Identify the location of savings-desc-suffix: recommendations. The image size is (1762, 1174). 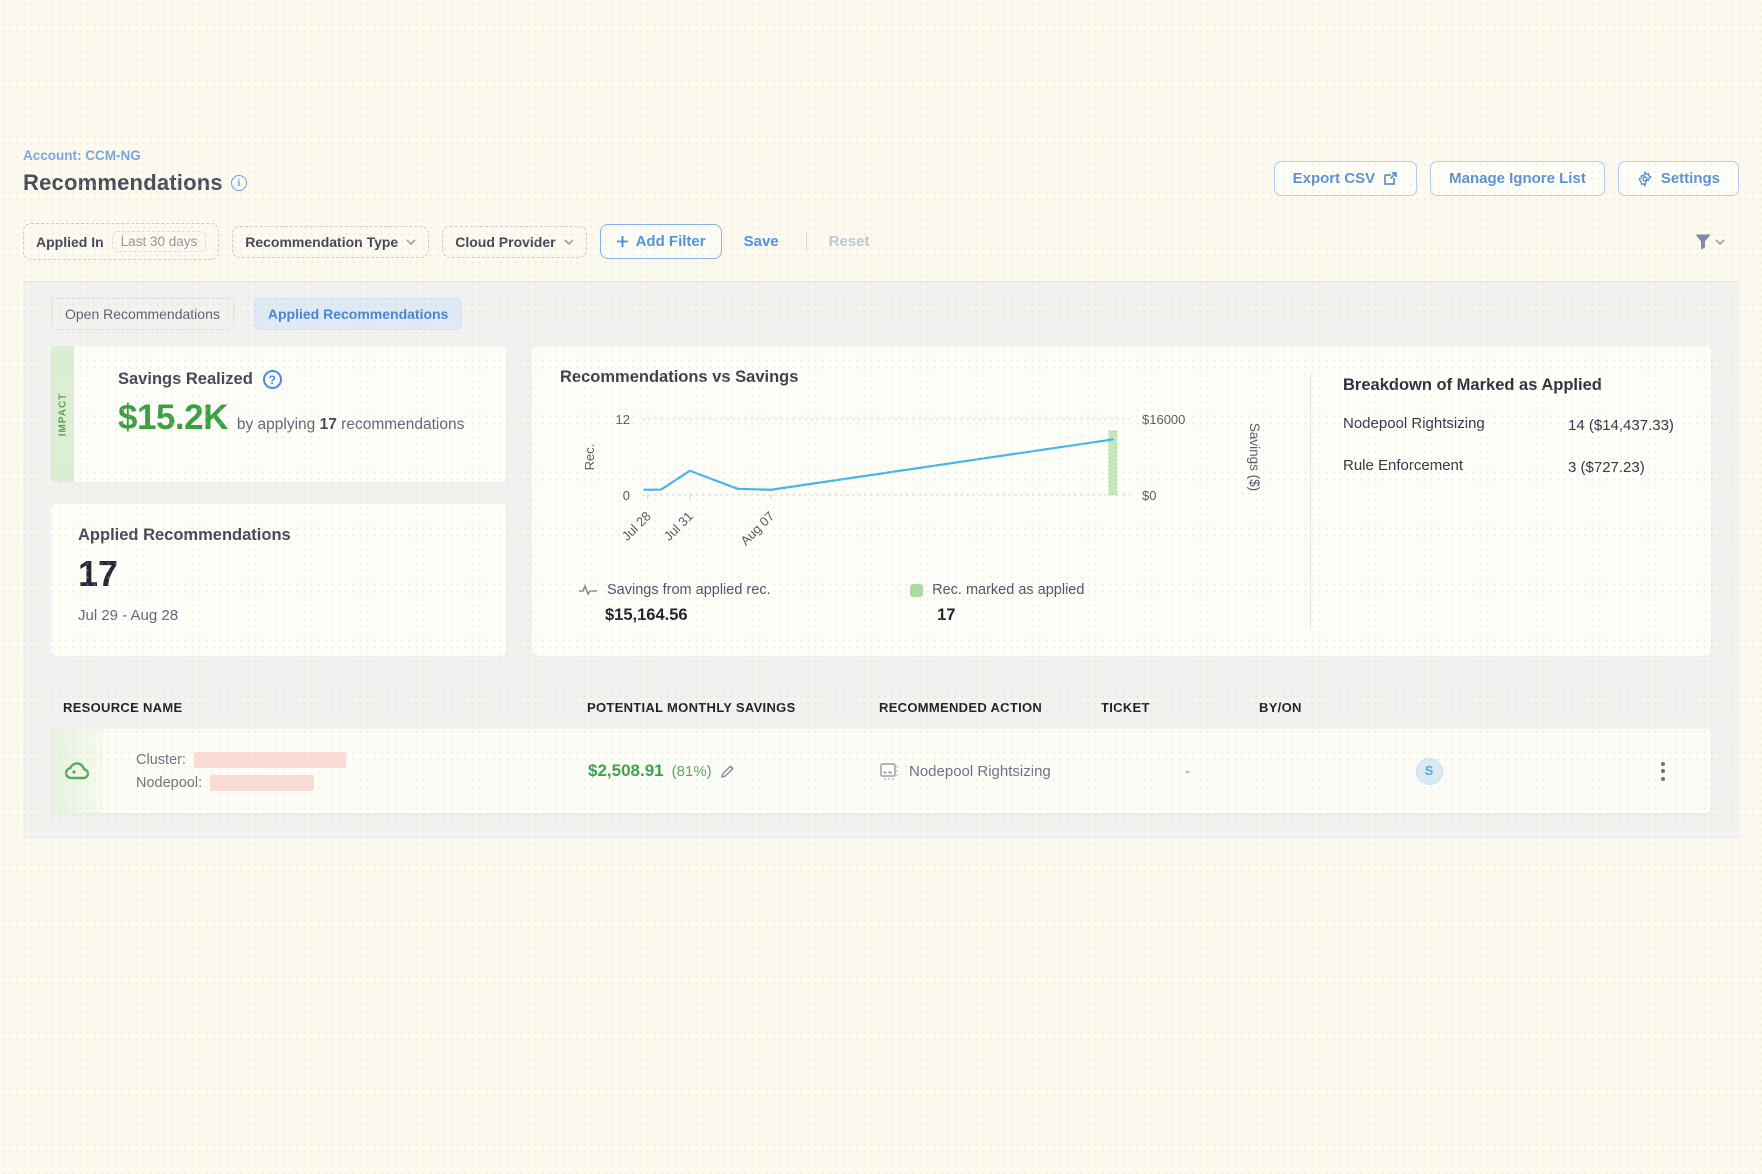
(403, 424).